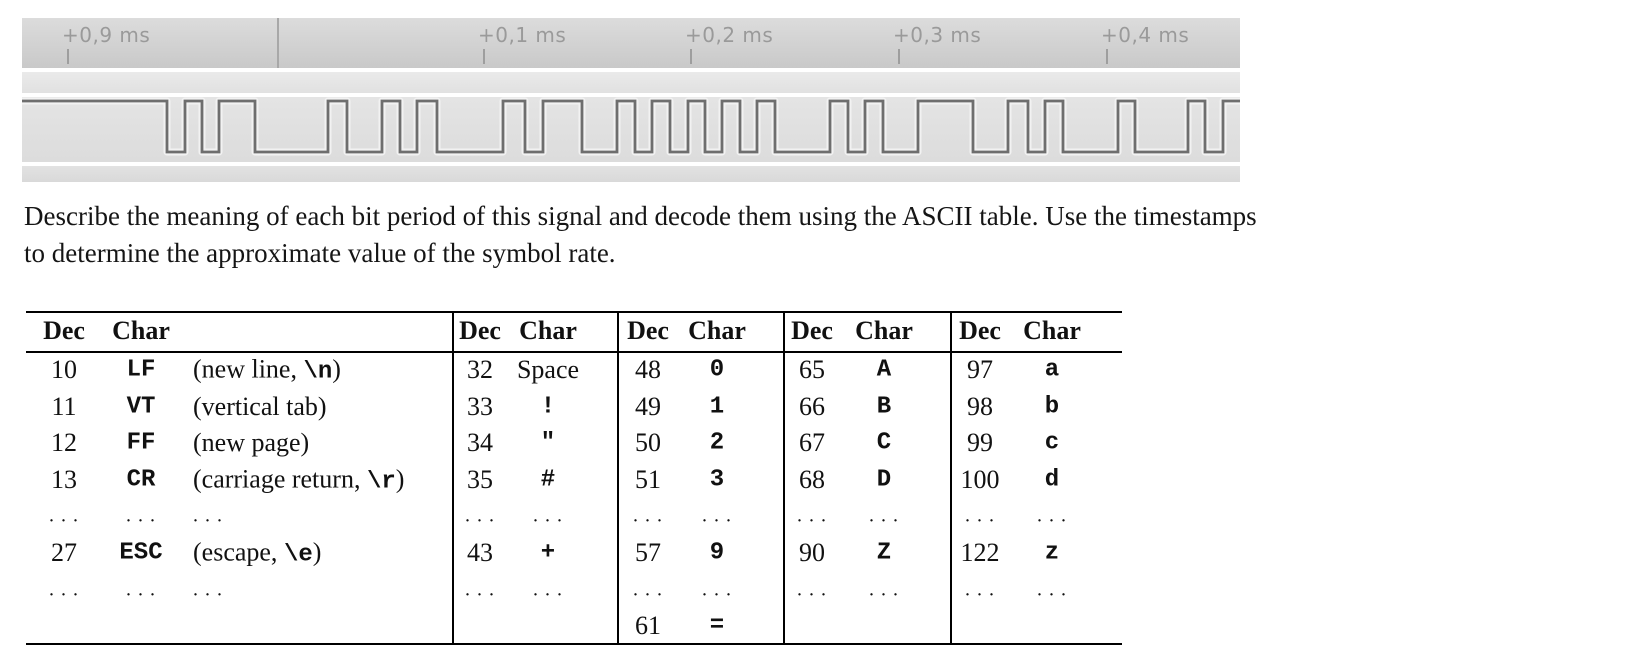  I want to click on table-top-rule, so click(574, 312).